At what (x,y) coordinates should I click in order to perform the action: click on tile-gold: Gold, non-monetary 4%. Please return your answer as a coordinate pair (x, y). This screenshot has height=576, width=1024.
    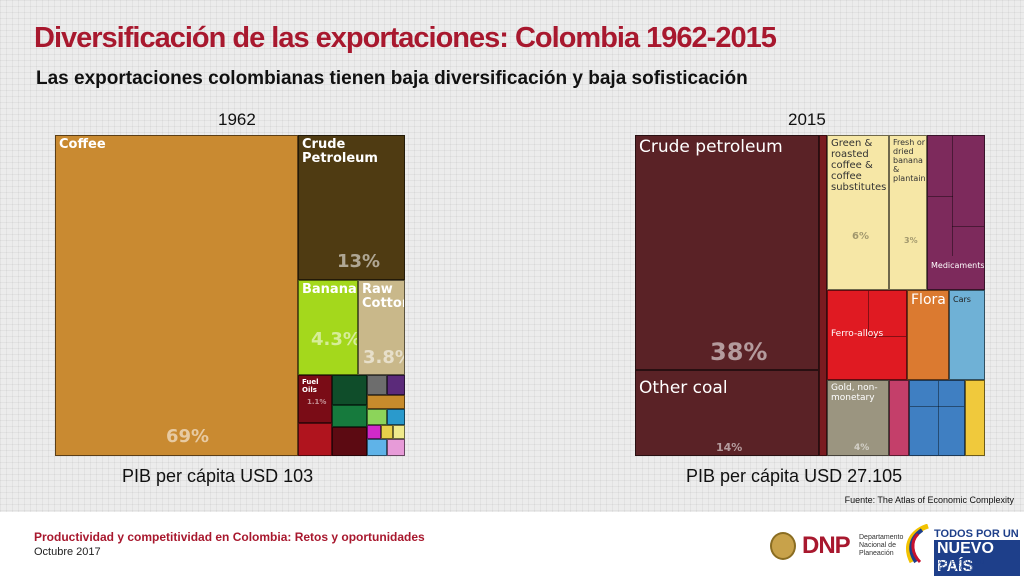
    Looking at the image, I should click on (858, 418).